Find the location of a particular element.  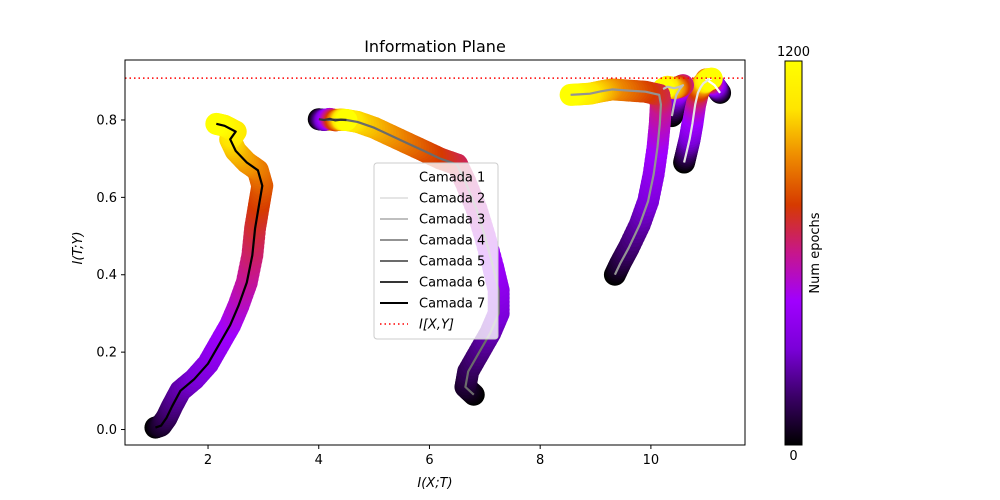

legend-label: Camada 5 is located at coordinates (452, 262).